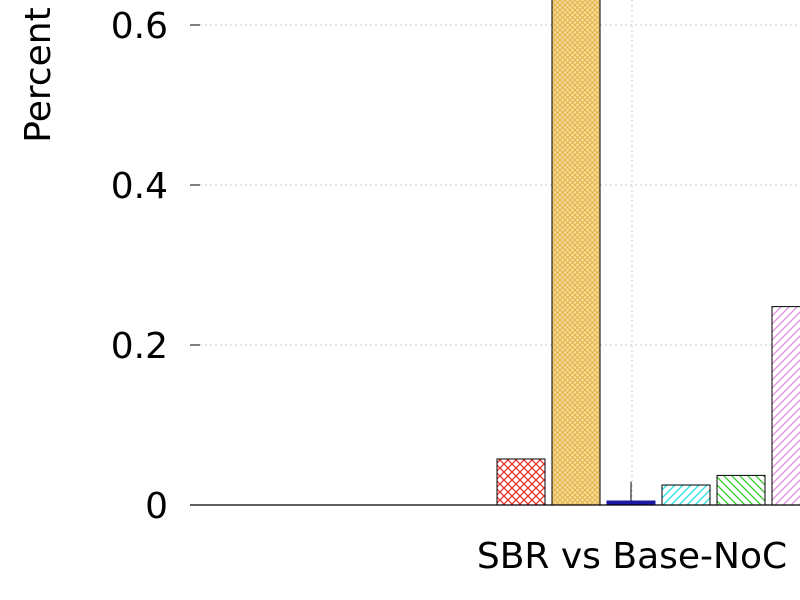  I want to click on y-axis-title: Percent, so click(38, 74).